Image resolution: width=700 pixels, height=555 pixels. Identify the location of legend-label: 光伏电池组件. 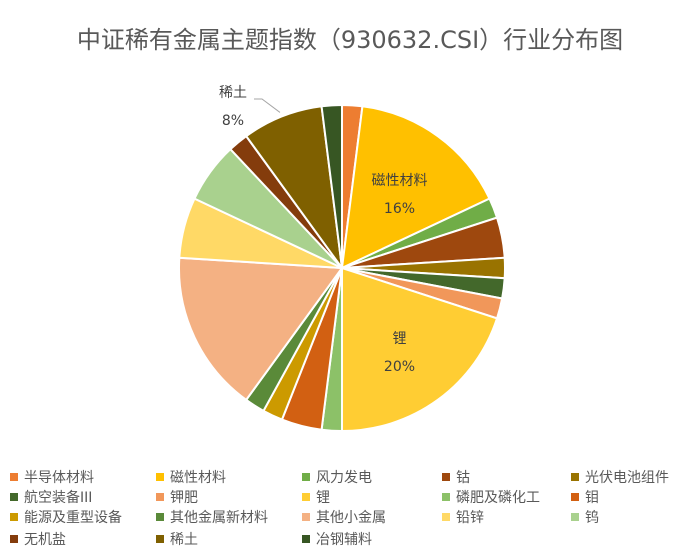
(627, 478).